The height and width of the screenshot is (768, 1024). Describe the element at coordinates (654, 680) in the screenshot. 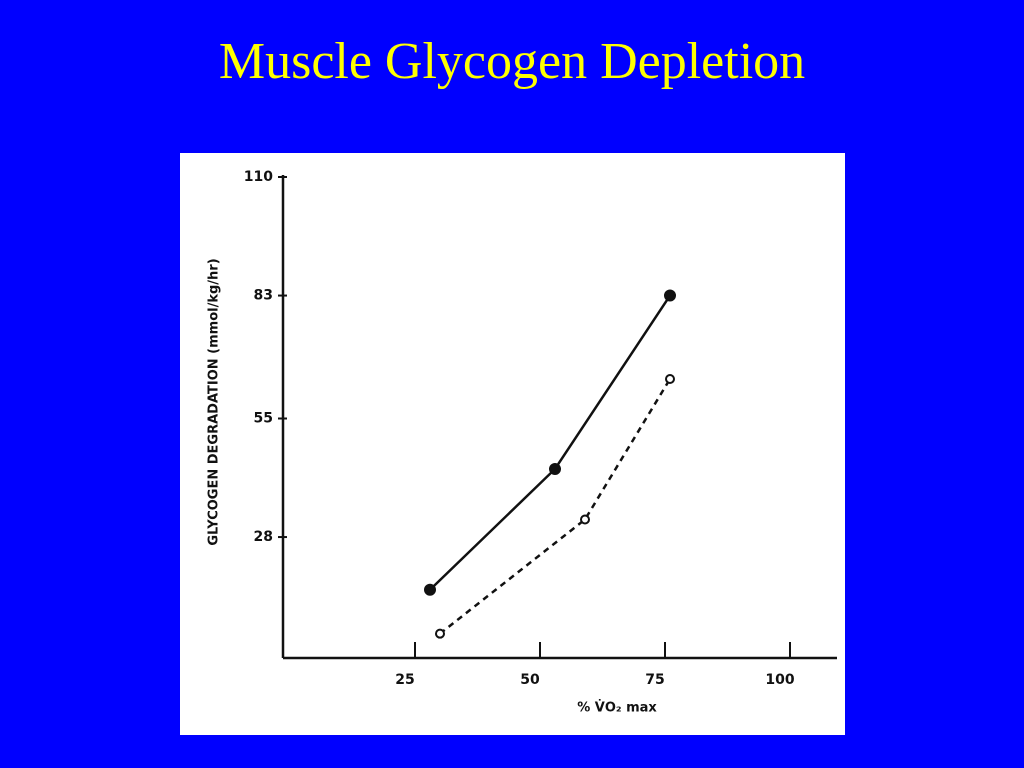

I see `x-tick-label: 75` at that location.